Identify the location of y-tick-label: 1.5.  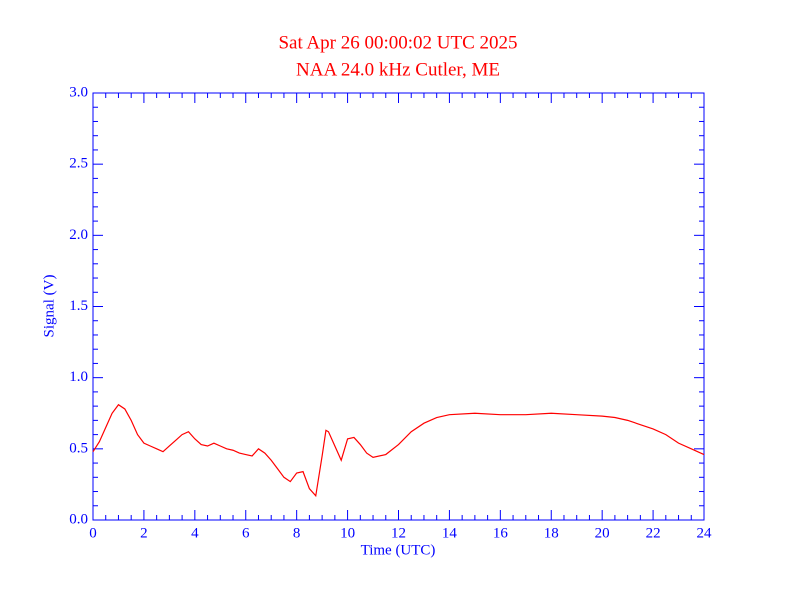
(78, 306).